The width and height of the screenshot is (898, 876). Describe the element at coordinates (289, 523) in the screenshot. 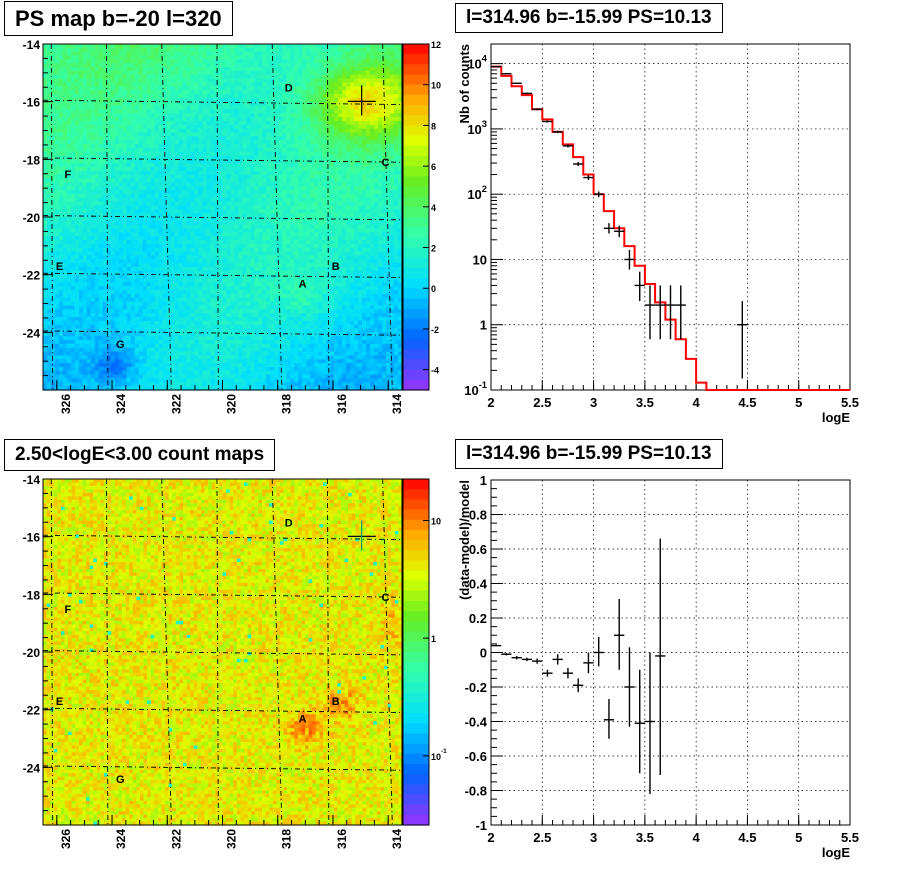

I see `source-label-d: D` at that location.